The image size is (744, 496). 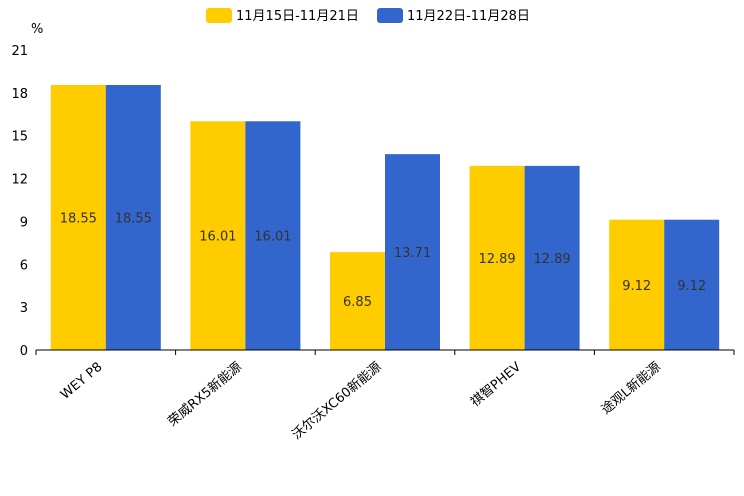 What do you see at coordinates (205, 394) in the screenshot?
I see `x-tick-label-2: 荣威RX5新能源` at bounding box center [205, 394].